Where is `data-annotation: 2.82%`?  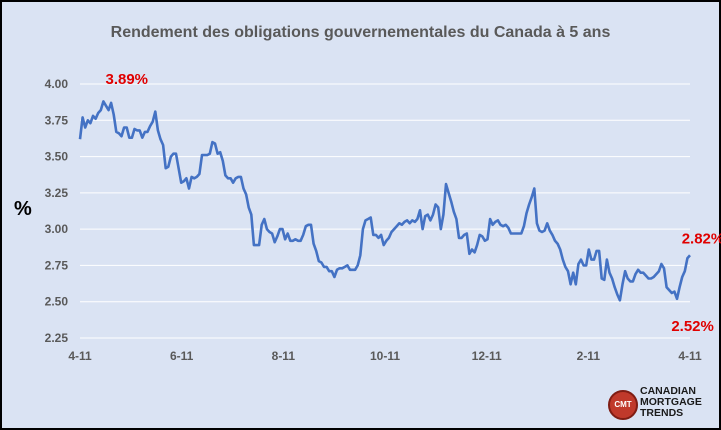
data-annotation: 2.82% is located at coordinates (701, 238).